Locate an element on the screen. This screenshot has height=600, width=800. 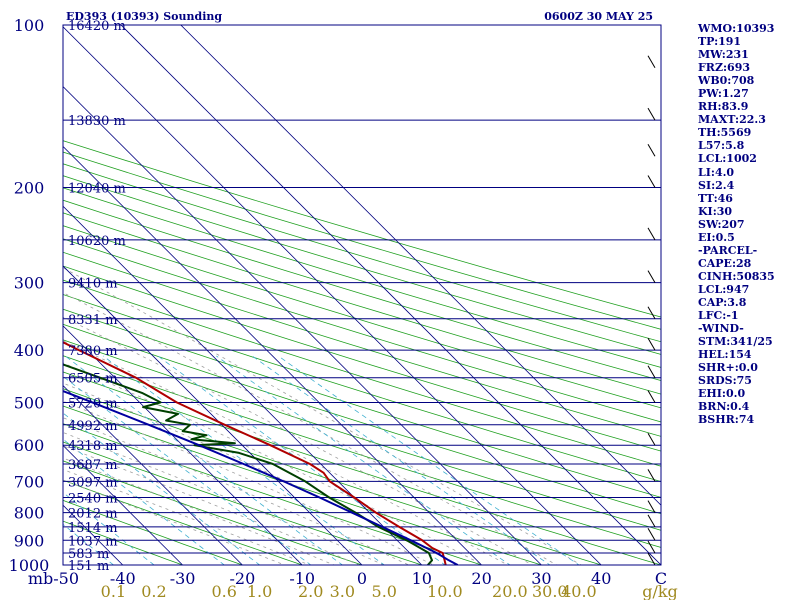
height-label: 5720 m is located at coordinates (93, 403).